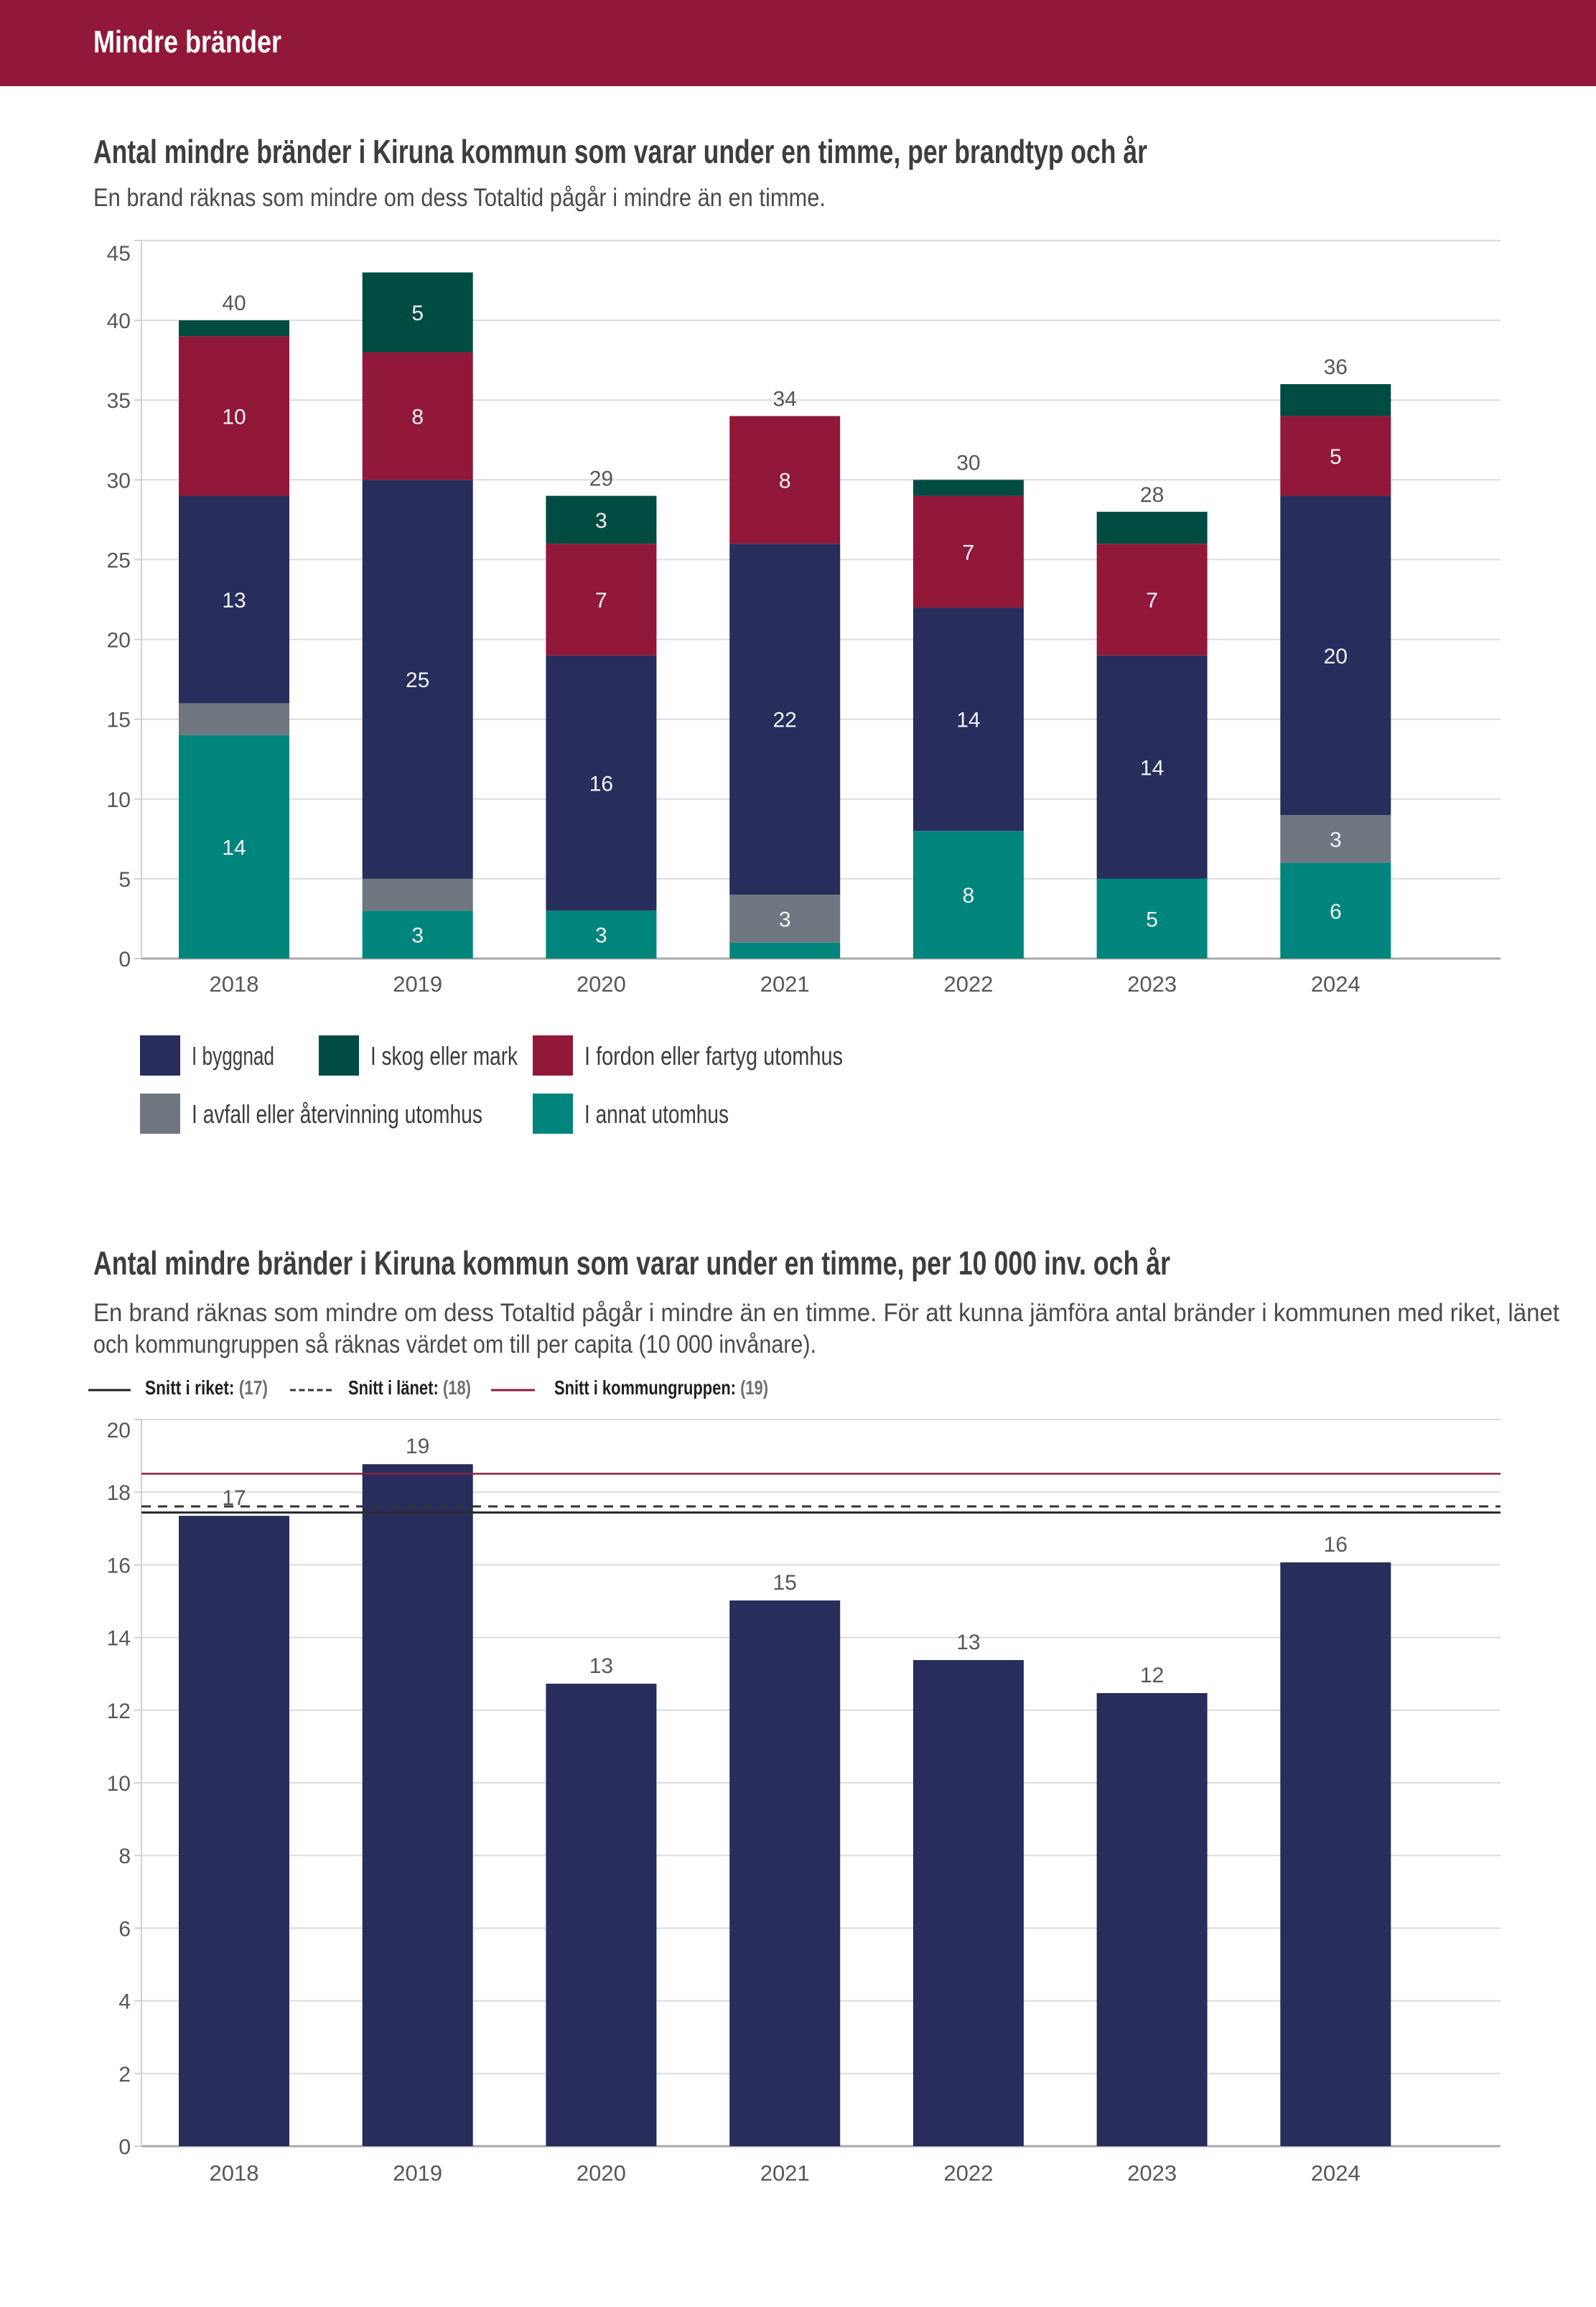 Image resolution: width=1596 pixels, height=2307 pixels. I want to click on svg-text: 35, so click(119, 401).